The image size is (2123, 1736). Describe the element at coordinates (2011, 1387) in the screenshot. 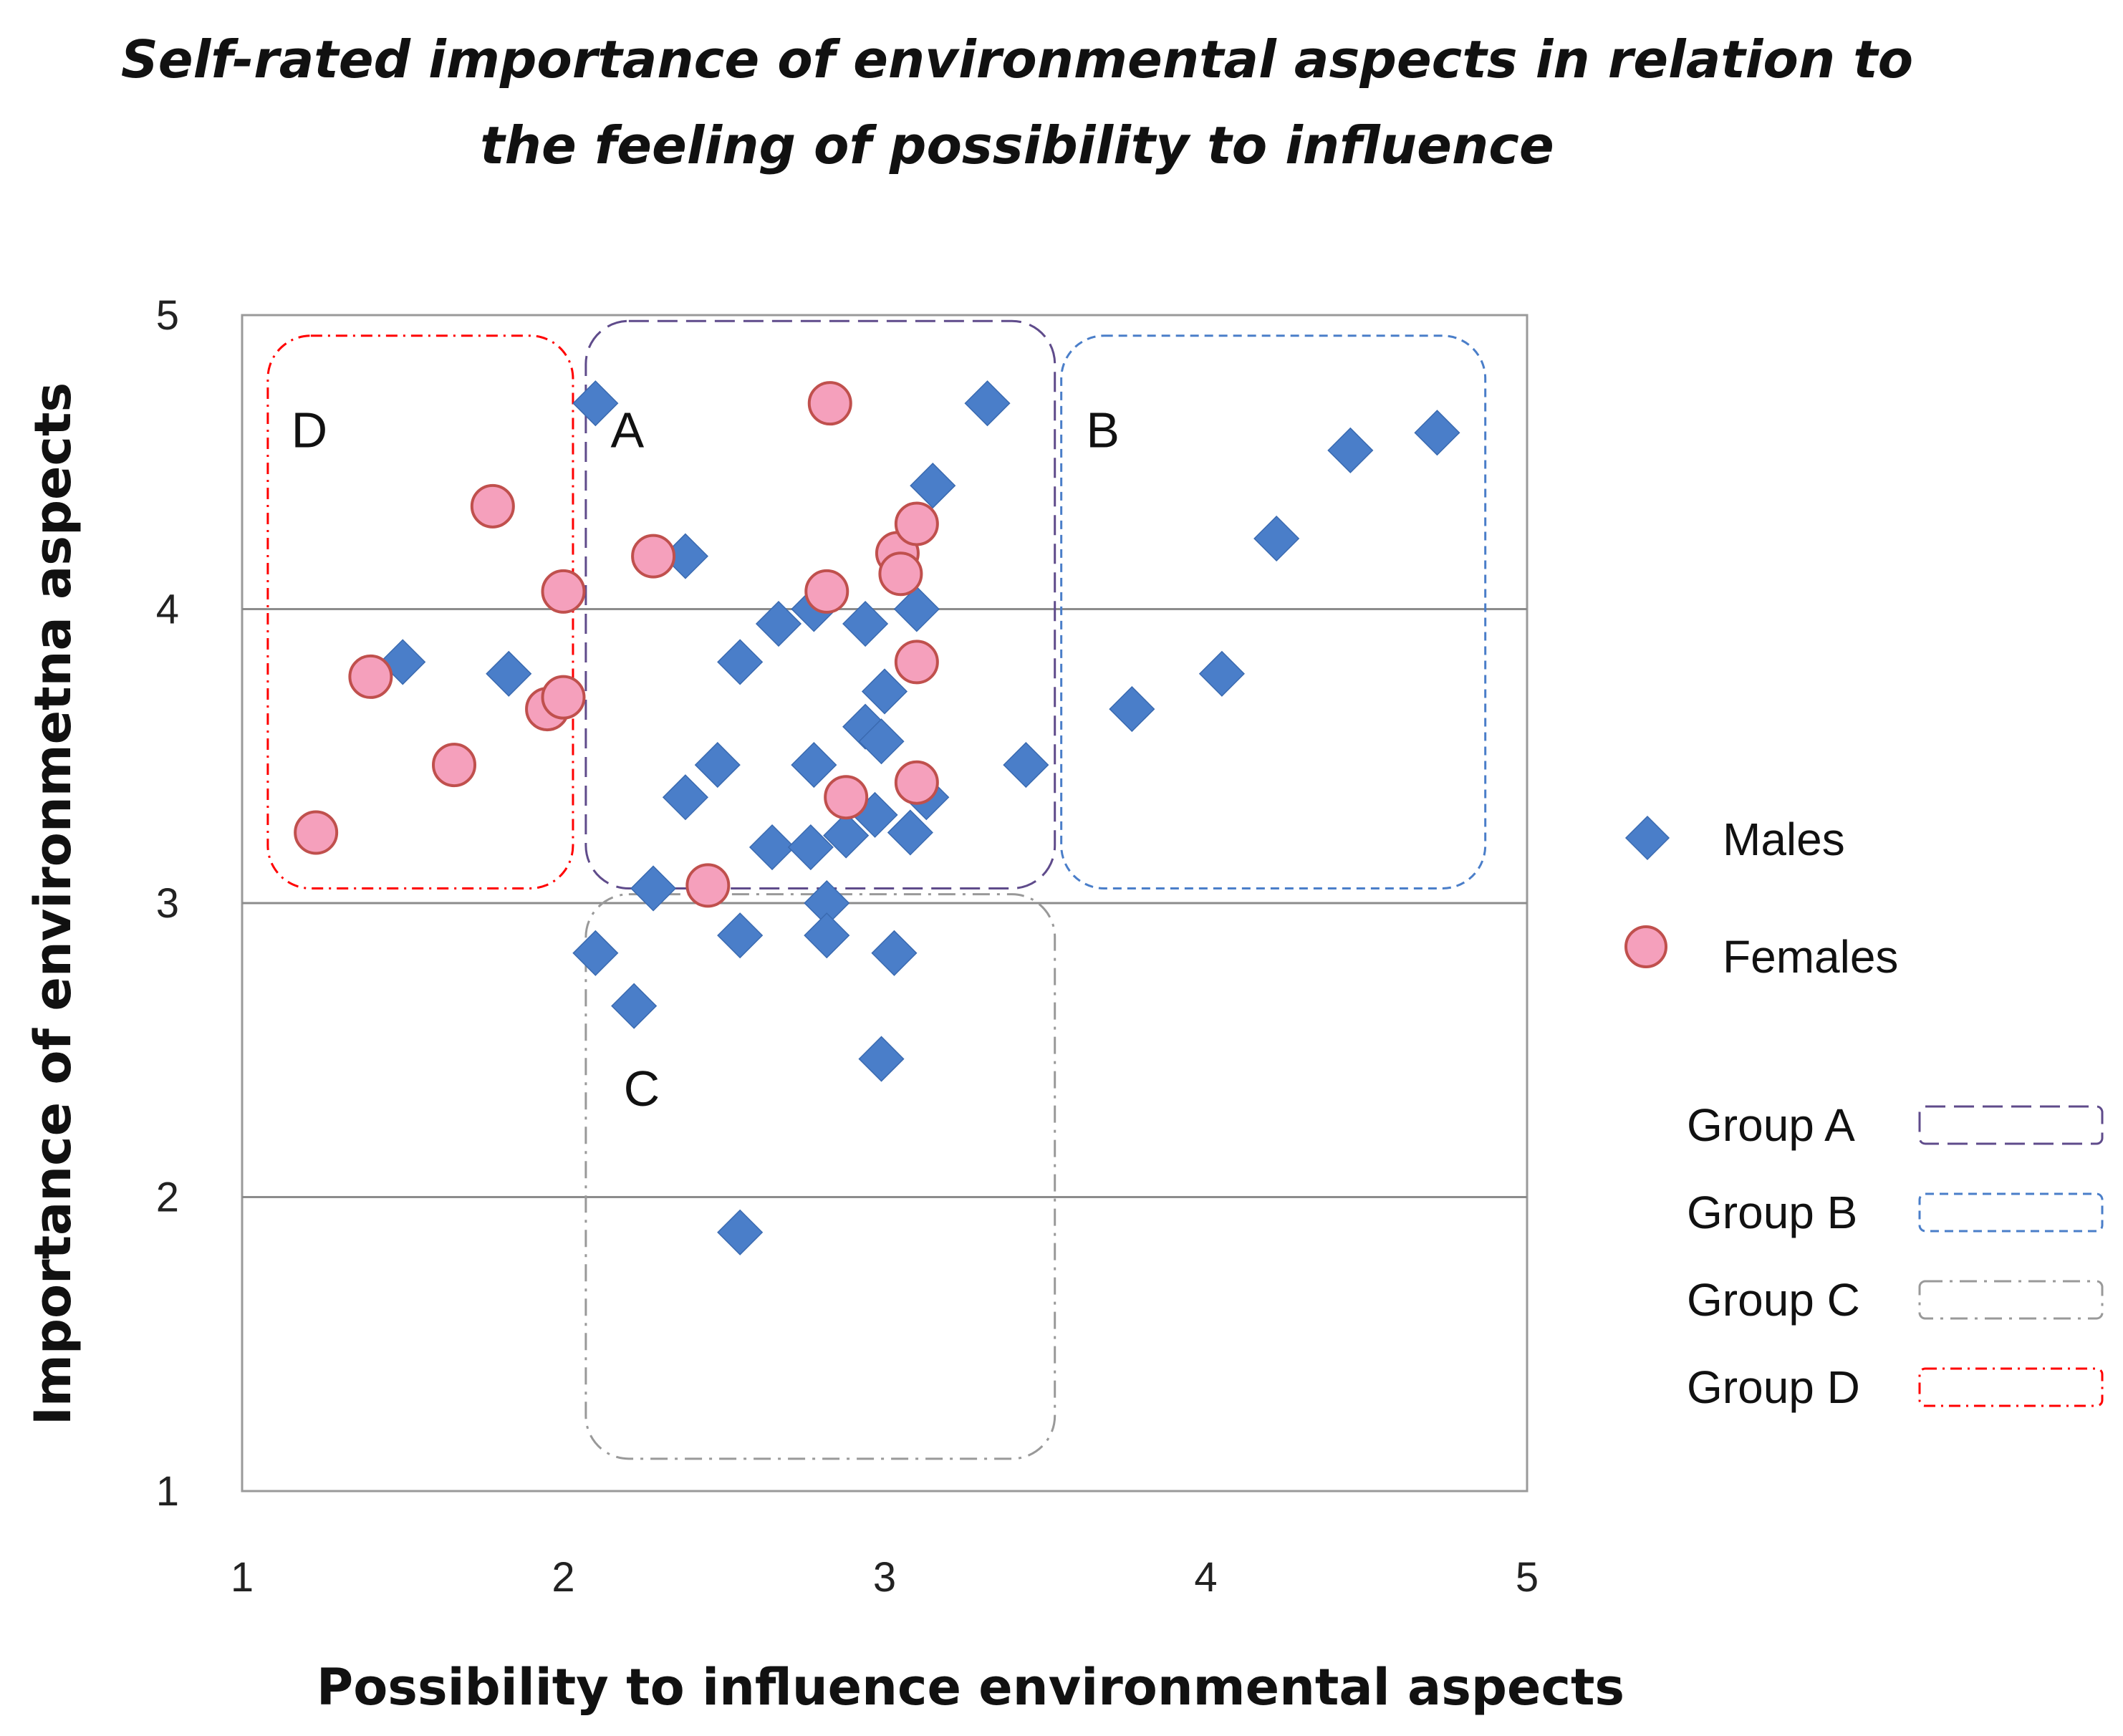

I see `legend-swatch-group-d` at that location.